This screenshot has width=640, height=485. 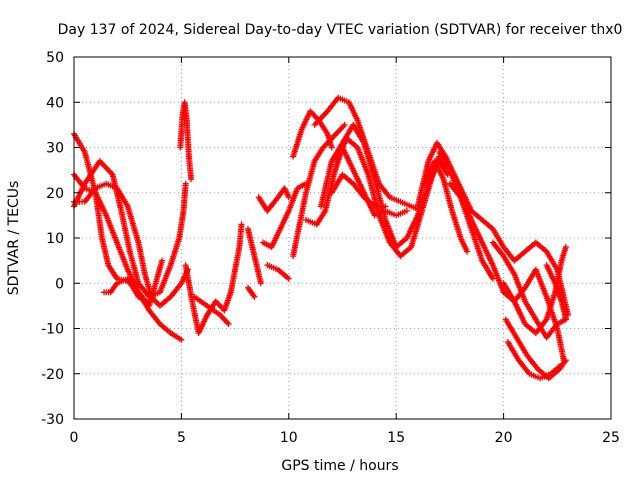 I want to click on x-tick-label: 15, so click(x=396, y=438).